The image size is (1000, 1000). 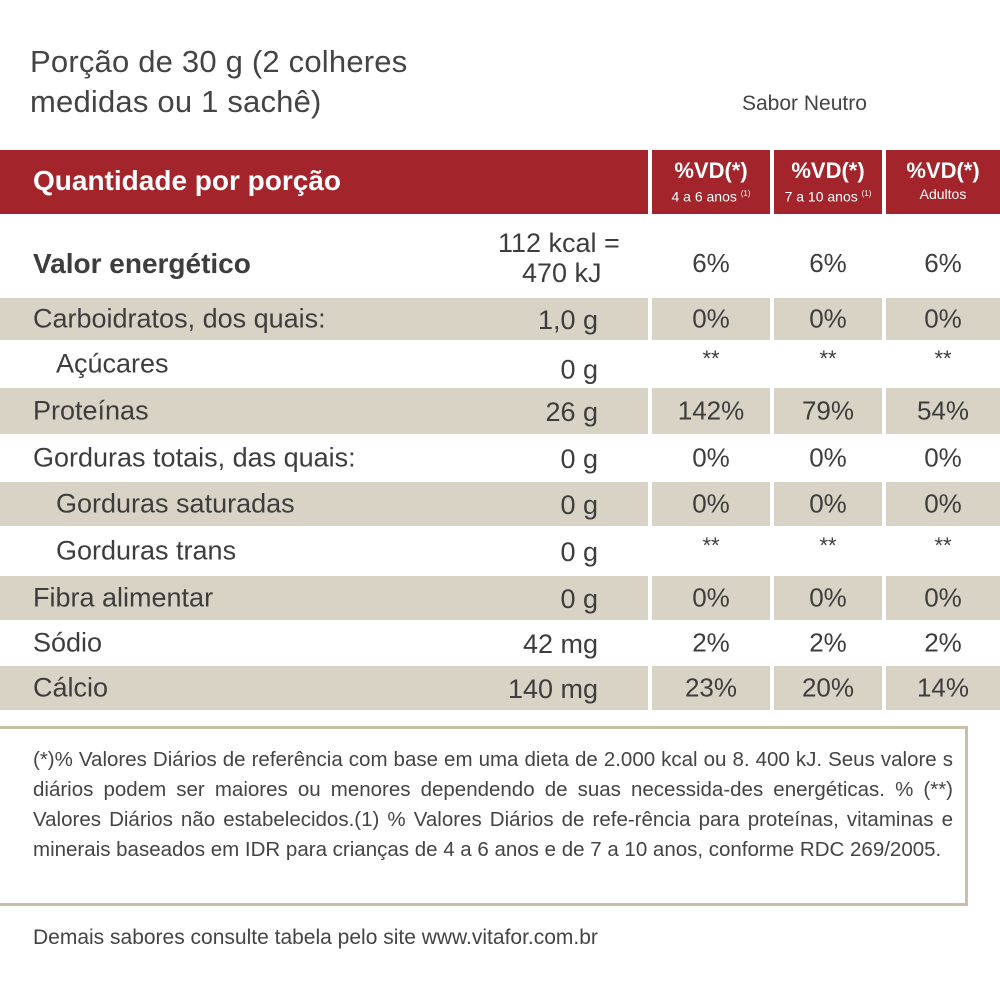 What do you see at coordinates (571, 412) in the screenshot?
I see `row-amount: 26 g` at bounding box center [571, 412].